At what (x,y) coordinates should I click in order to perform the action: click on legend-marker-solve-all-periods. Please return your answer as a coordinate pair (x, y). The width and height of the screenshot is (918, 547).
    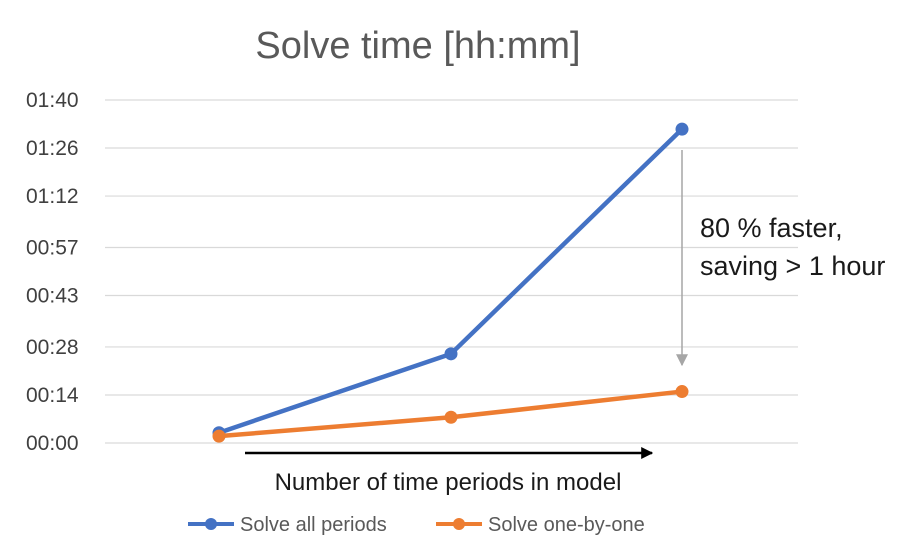
    Looking at the image, I should click on (211, 524).